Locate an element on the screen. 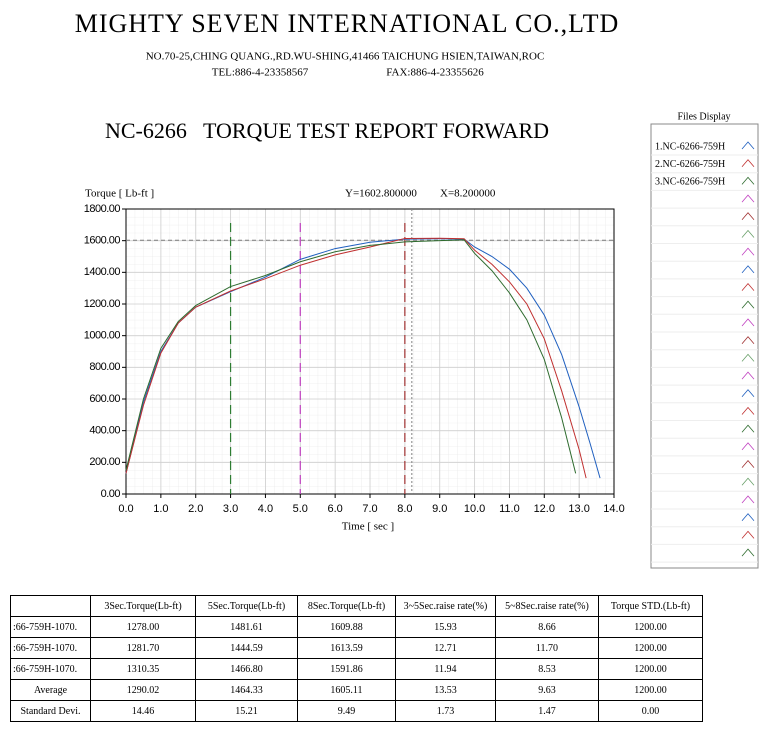 The image size is (774, 735). y-axis-title: Torque [ Lb-ft ] is located at coordinates (119, 194).